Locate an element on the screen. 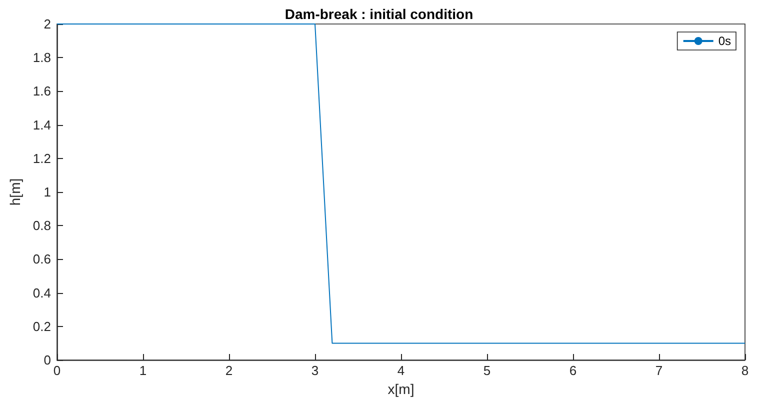 Image resolution: width=758 pixels, height=406 pixels. y-tick-label: 0.4 is located at coordinates (41, 292).